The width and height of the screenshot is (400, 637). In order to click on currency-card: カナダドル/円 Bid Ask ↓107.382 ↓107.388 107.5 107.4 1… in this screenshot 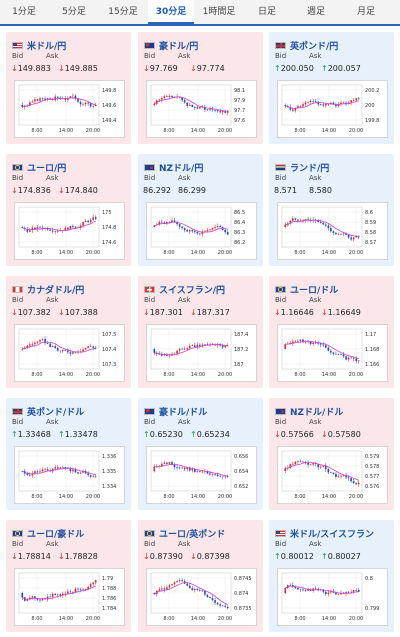, I will do `click(68, 332)`.